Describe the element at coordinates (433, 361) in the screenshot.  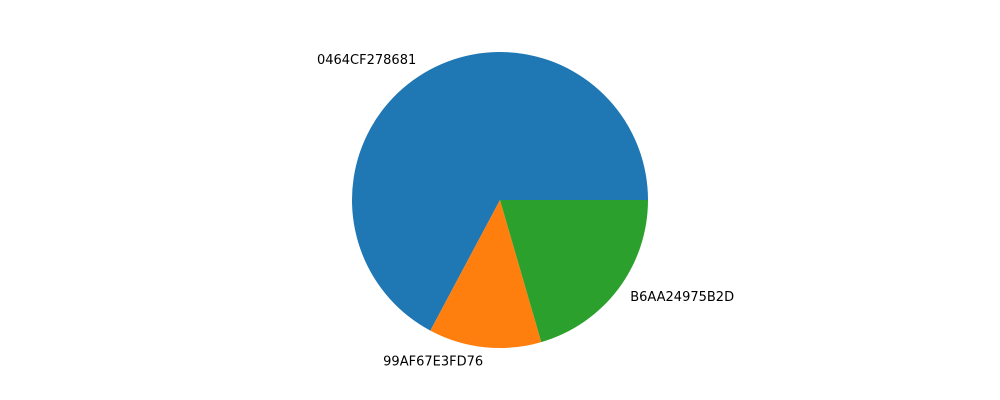
I see `pie-slice-label-1: 99AF67E3FD76` at that location.